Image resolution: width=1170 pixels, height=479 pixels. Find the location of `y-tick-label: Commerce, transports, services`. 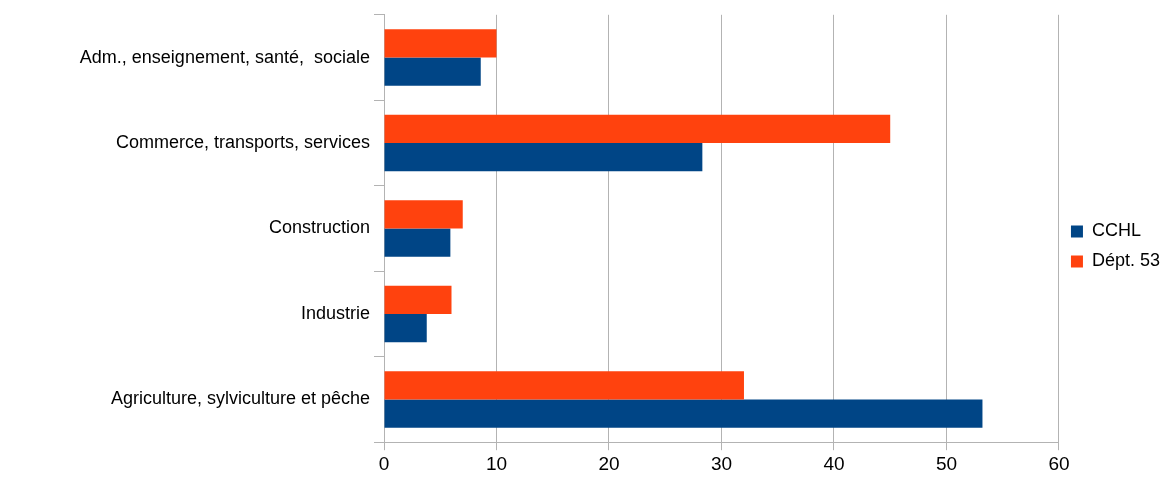

y-tick-label: Commerce, transports, services is located at coordinates (242, 141).